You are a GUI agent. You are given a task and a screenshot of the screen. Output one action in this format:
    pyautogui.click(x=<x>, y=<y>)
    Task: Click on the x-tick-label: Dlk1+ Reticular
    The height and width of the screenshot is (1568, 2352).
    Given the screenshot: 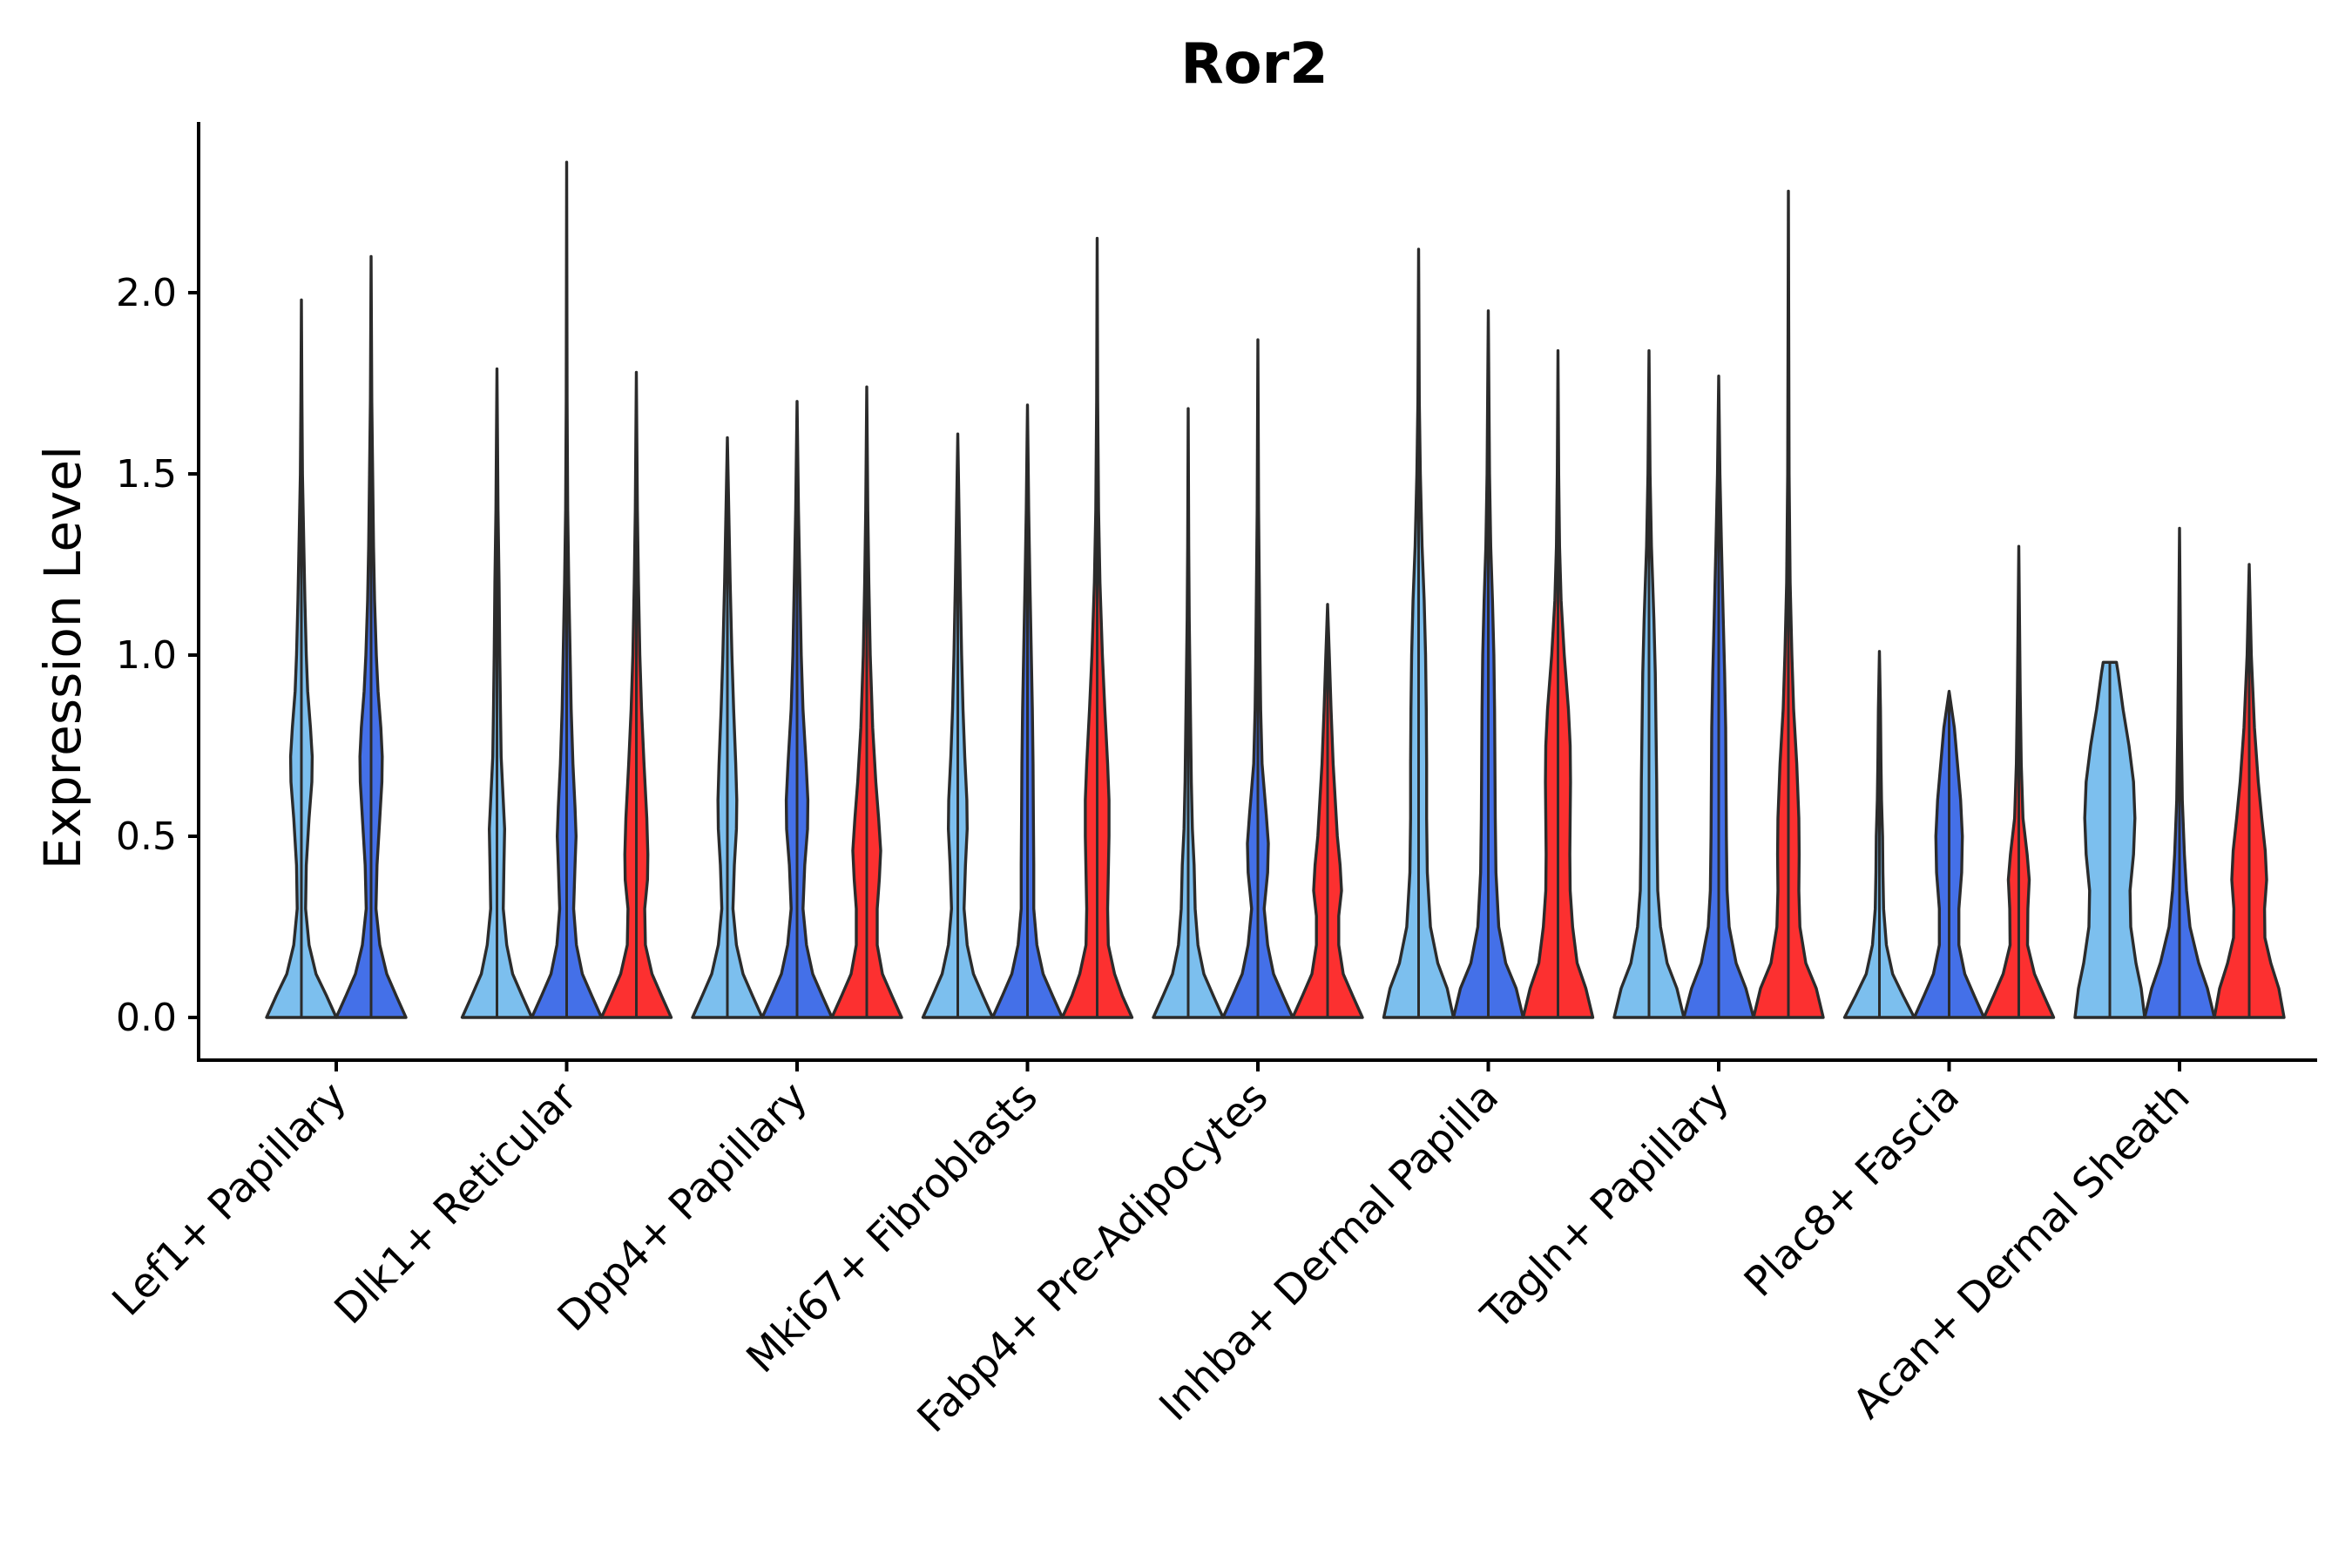 What is the action you would take?
    pyautogui.click(x=456, y=1203)
    